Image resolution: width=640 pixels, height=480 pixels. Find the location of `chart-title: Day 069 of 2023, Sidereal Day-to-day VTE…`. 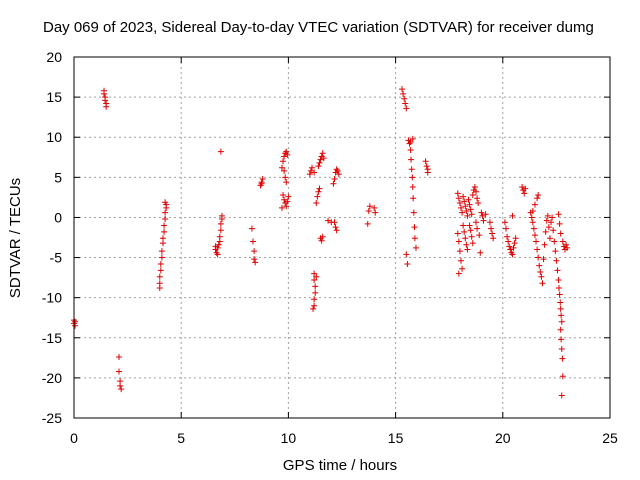

chart-title: Day 069 of 2023, Sidereal Day-to-day VTE… is located at coordinates (318, 27).